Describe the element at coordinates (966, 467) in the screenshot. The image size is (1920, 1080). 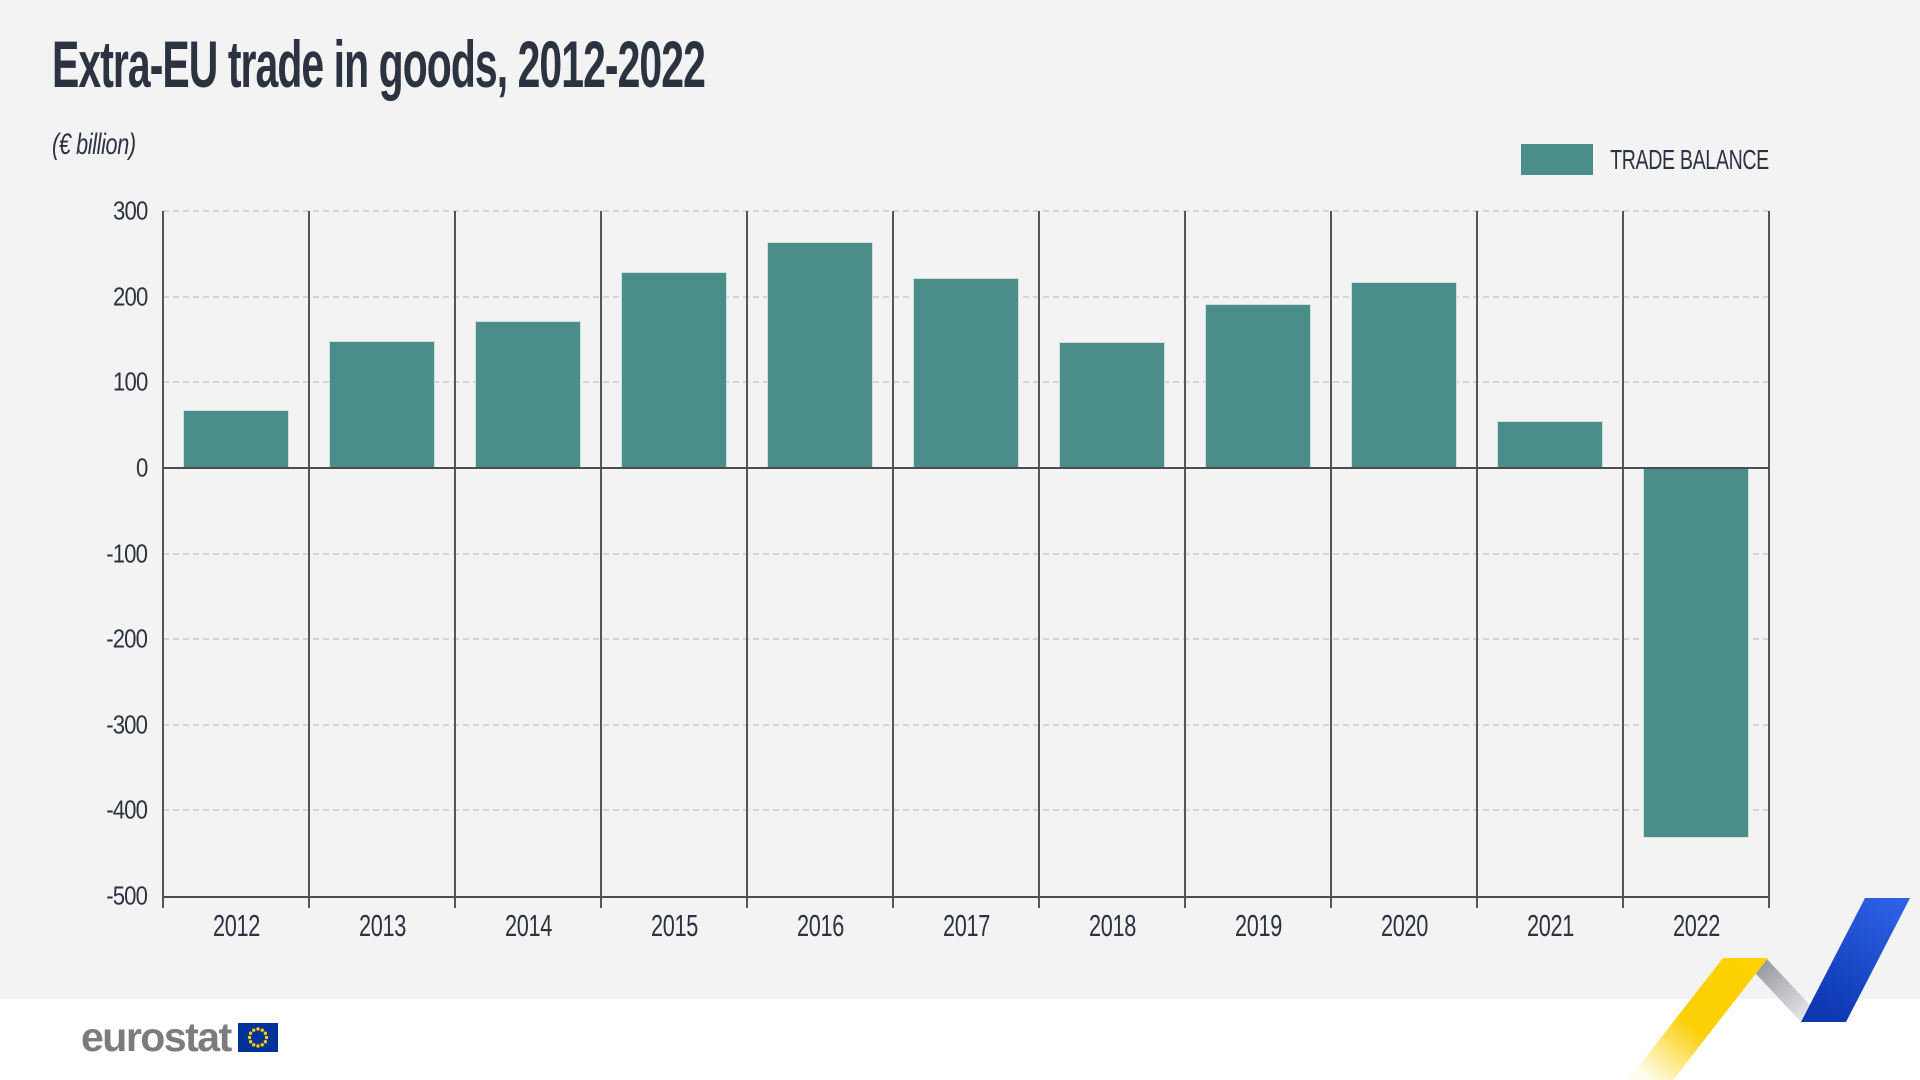
I see `zero-axis-line` at that location.